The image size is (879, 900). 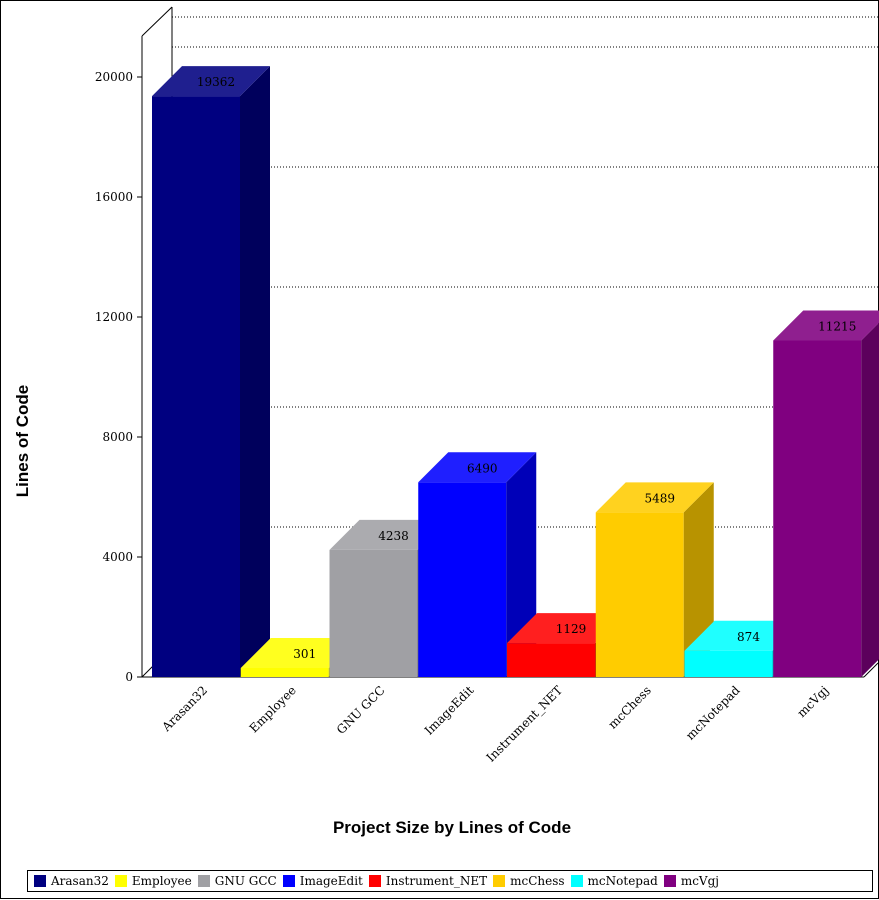 I want to click on legend-label: GNU GCC, so click(x=245, y=881).